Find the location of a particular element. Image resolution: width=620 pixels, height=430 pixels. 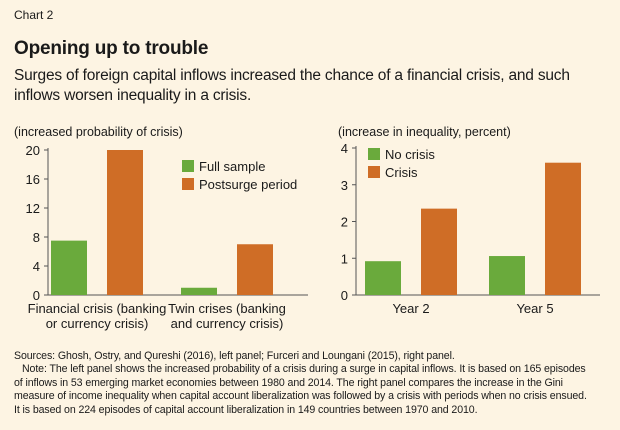

right-y-tick-label: 3 is located at coordinates (344, 185).